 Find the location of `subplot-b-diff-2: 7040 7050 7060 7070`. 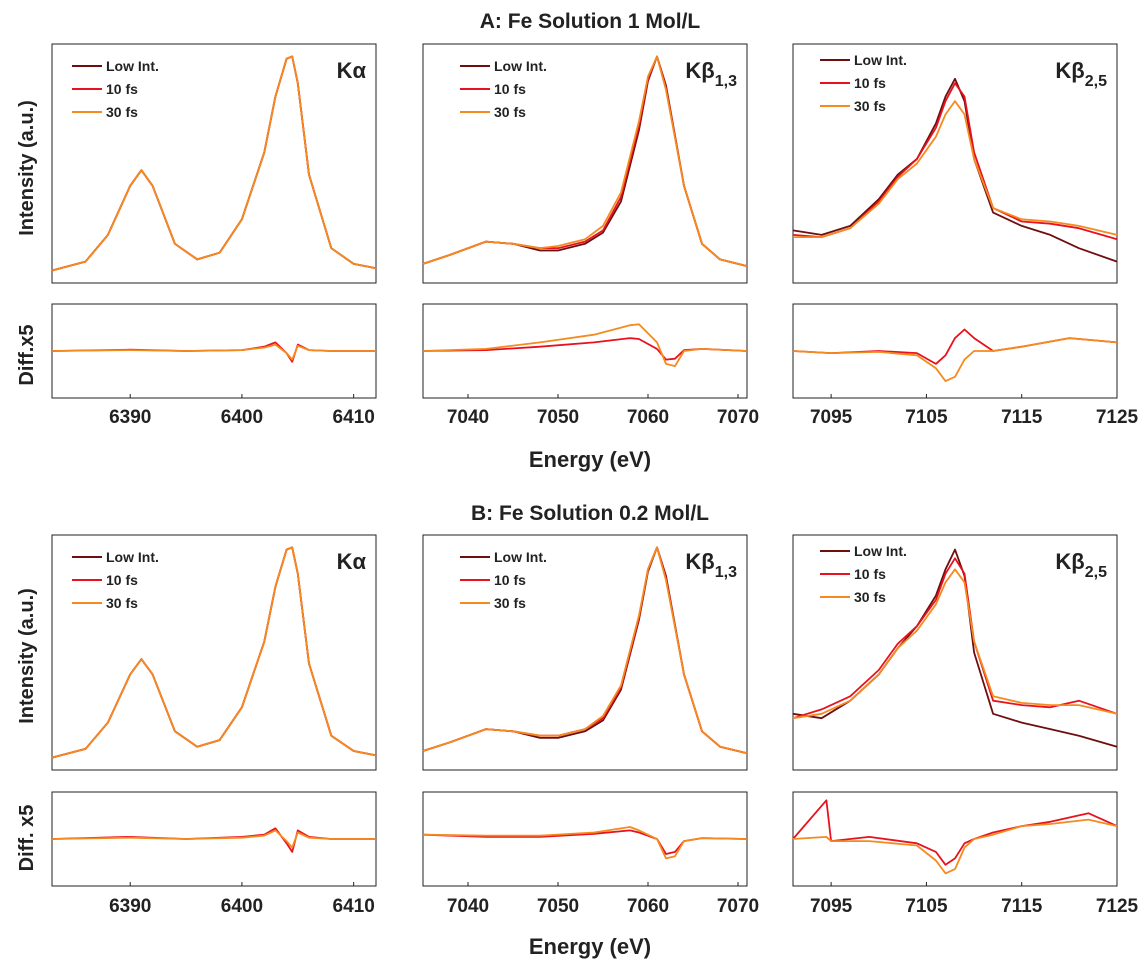

subplot-b-diff-2: 7040 7050 7060 7070 is located at coordinates (590, 854).